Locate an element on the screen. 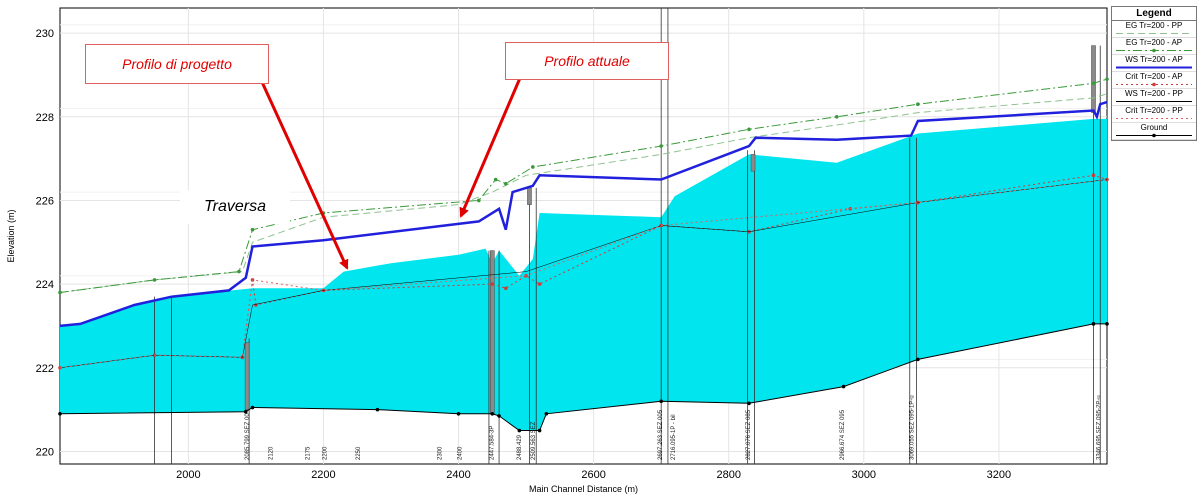  x-tick-label: 2200 is located at coordinates (323, 475).